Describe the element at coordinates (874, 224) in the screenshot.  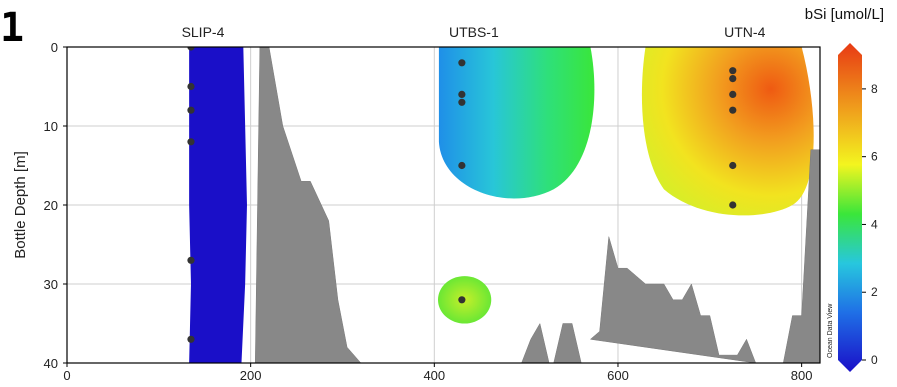
I see `colorbar-tick-label: 4` at that location.